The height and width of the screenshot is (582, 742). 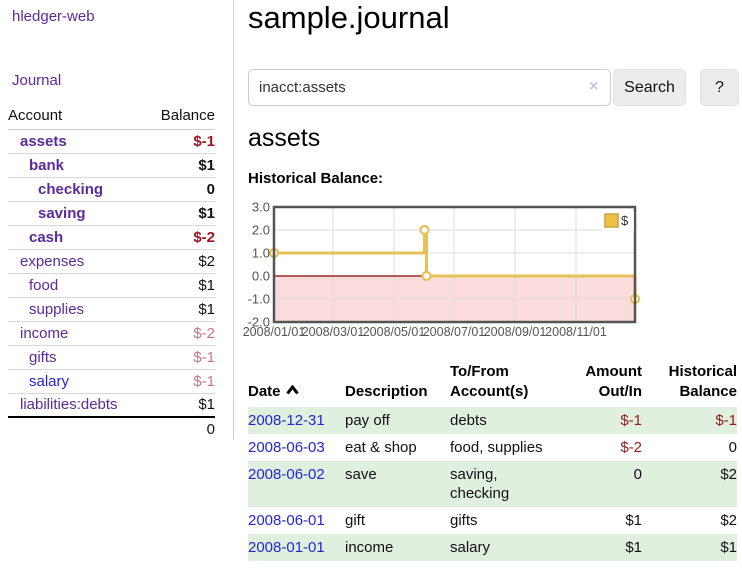 What do you see at coordinates (728, 547) in the screenshot?
I see `transaction-balance: $1` at bounding box center [728, 547].